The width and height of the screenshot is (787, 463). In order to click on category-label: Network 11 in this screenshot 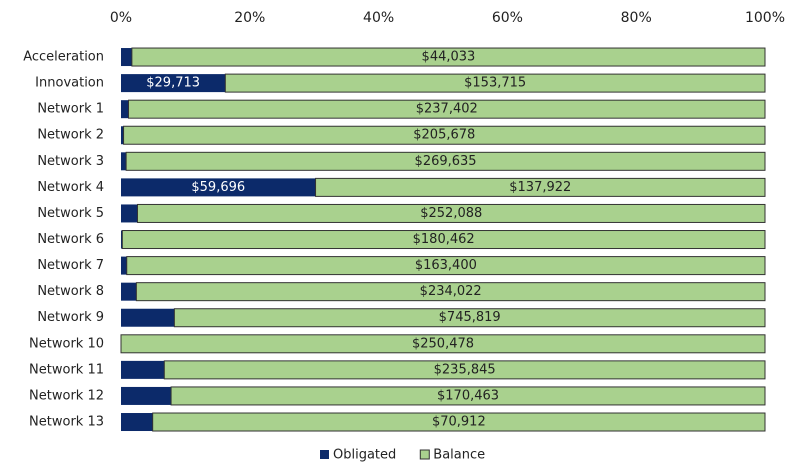, I will do `click(66, 369)`.